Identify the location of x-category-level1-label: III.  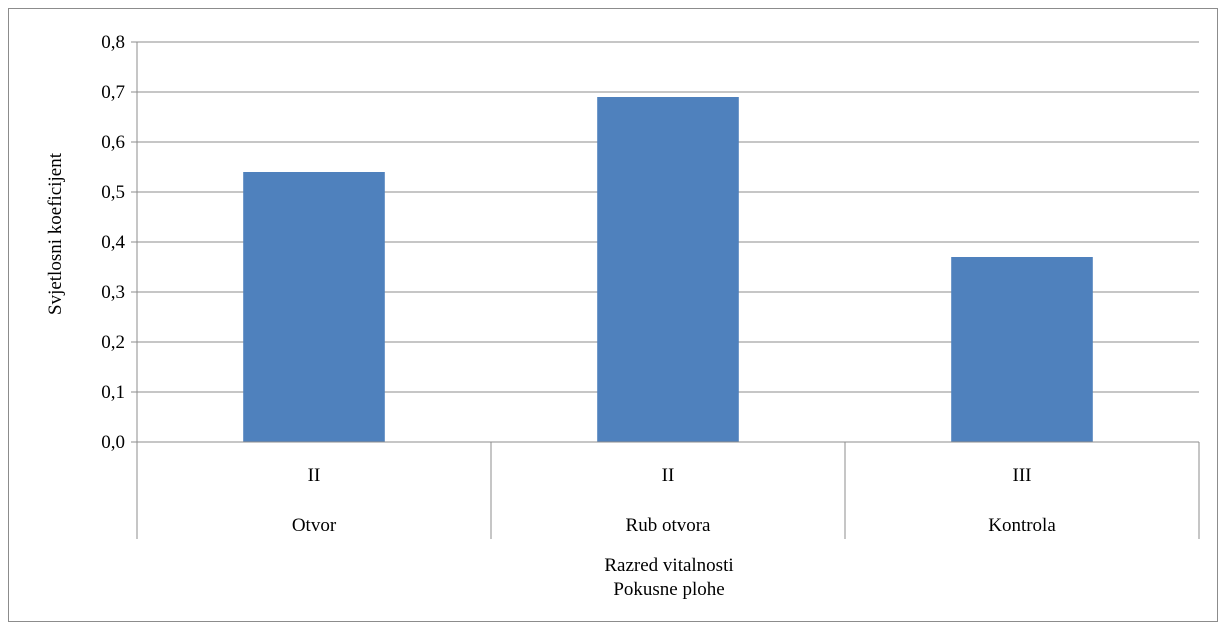
(1022, 475).